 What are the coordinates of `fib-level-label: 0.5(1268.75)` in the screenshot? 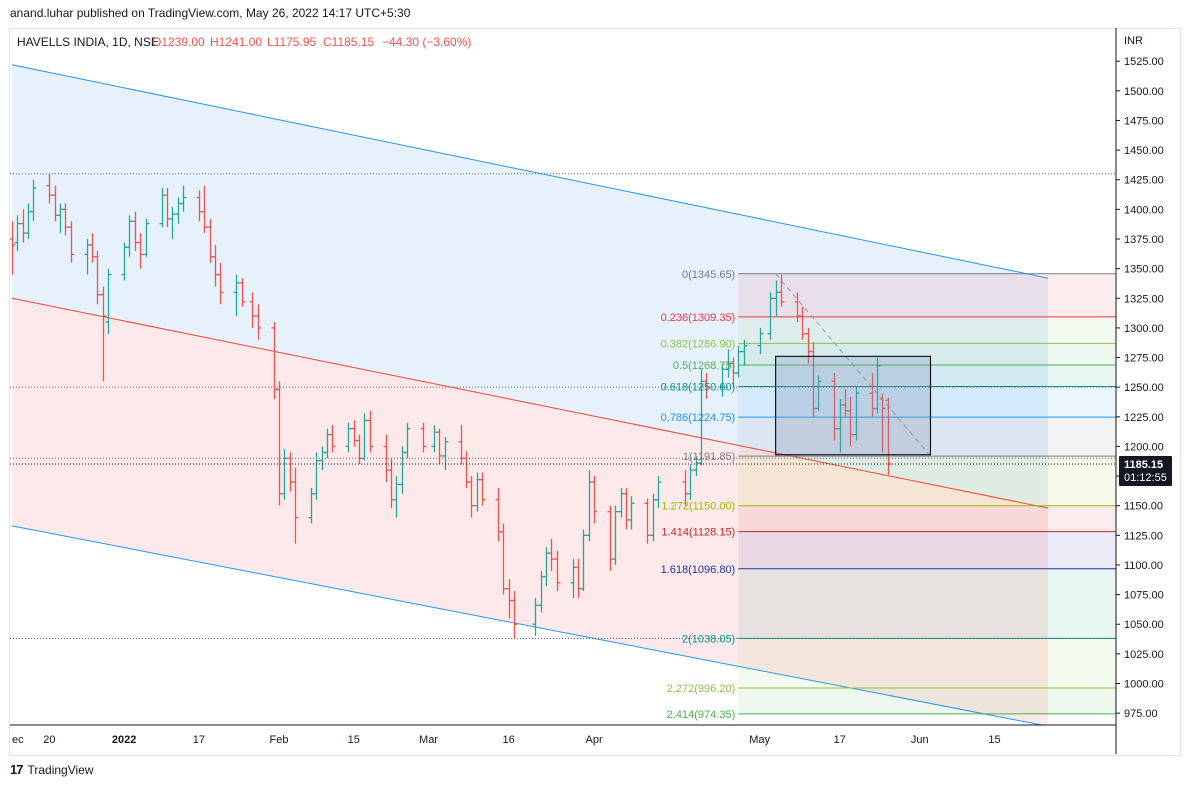 It's located at (704, 366).